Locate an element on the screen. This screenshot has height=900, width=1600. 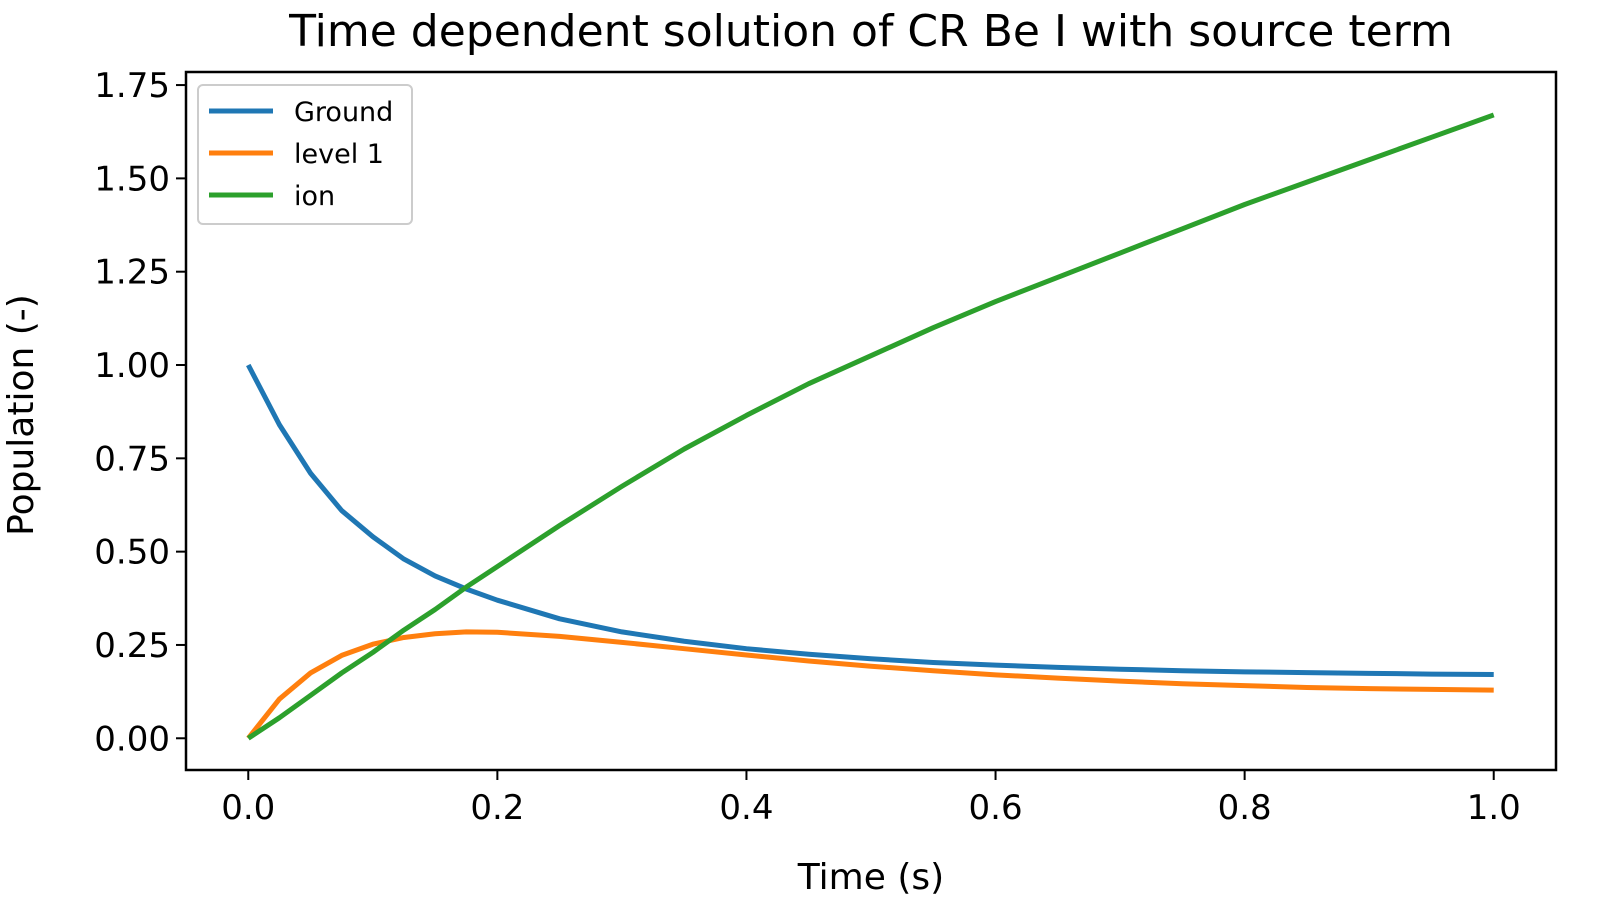
x-tick-label: 0.6 is located at coordinates (996, 808).